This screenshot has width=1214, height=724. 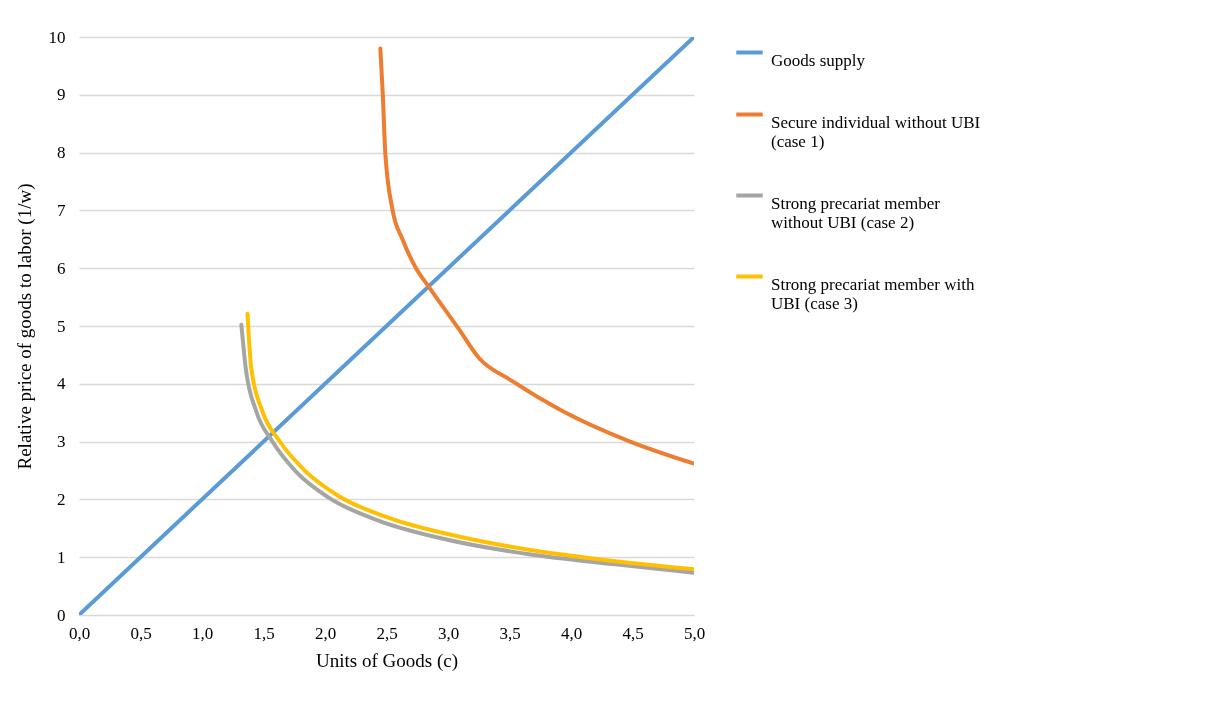 What do you see at coordinates (57, 37) in the screenshot?
I see `y-tick-label: 10` at bounding box center [57, 37].